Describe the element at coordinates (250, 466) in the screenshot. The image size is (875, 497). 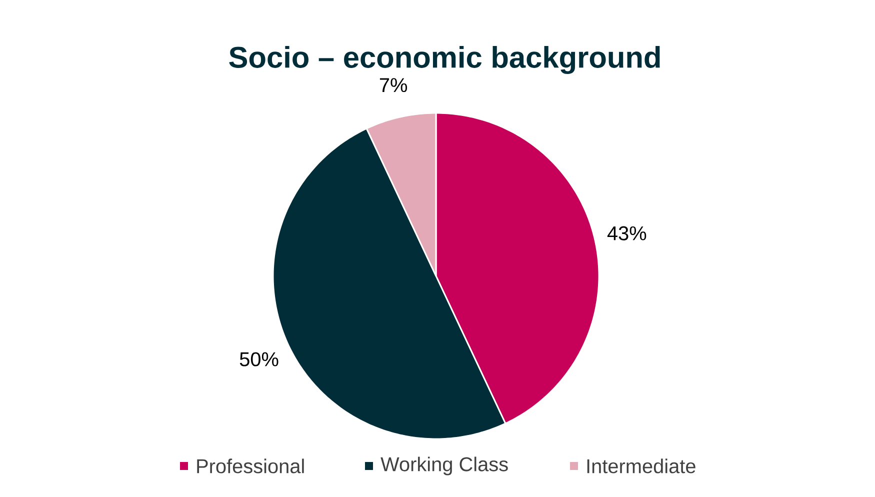
I see `legend-label: Professional` at that location.